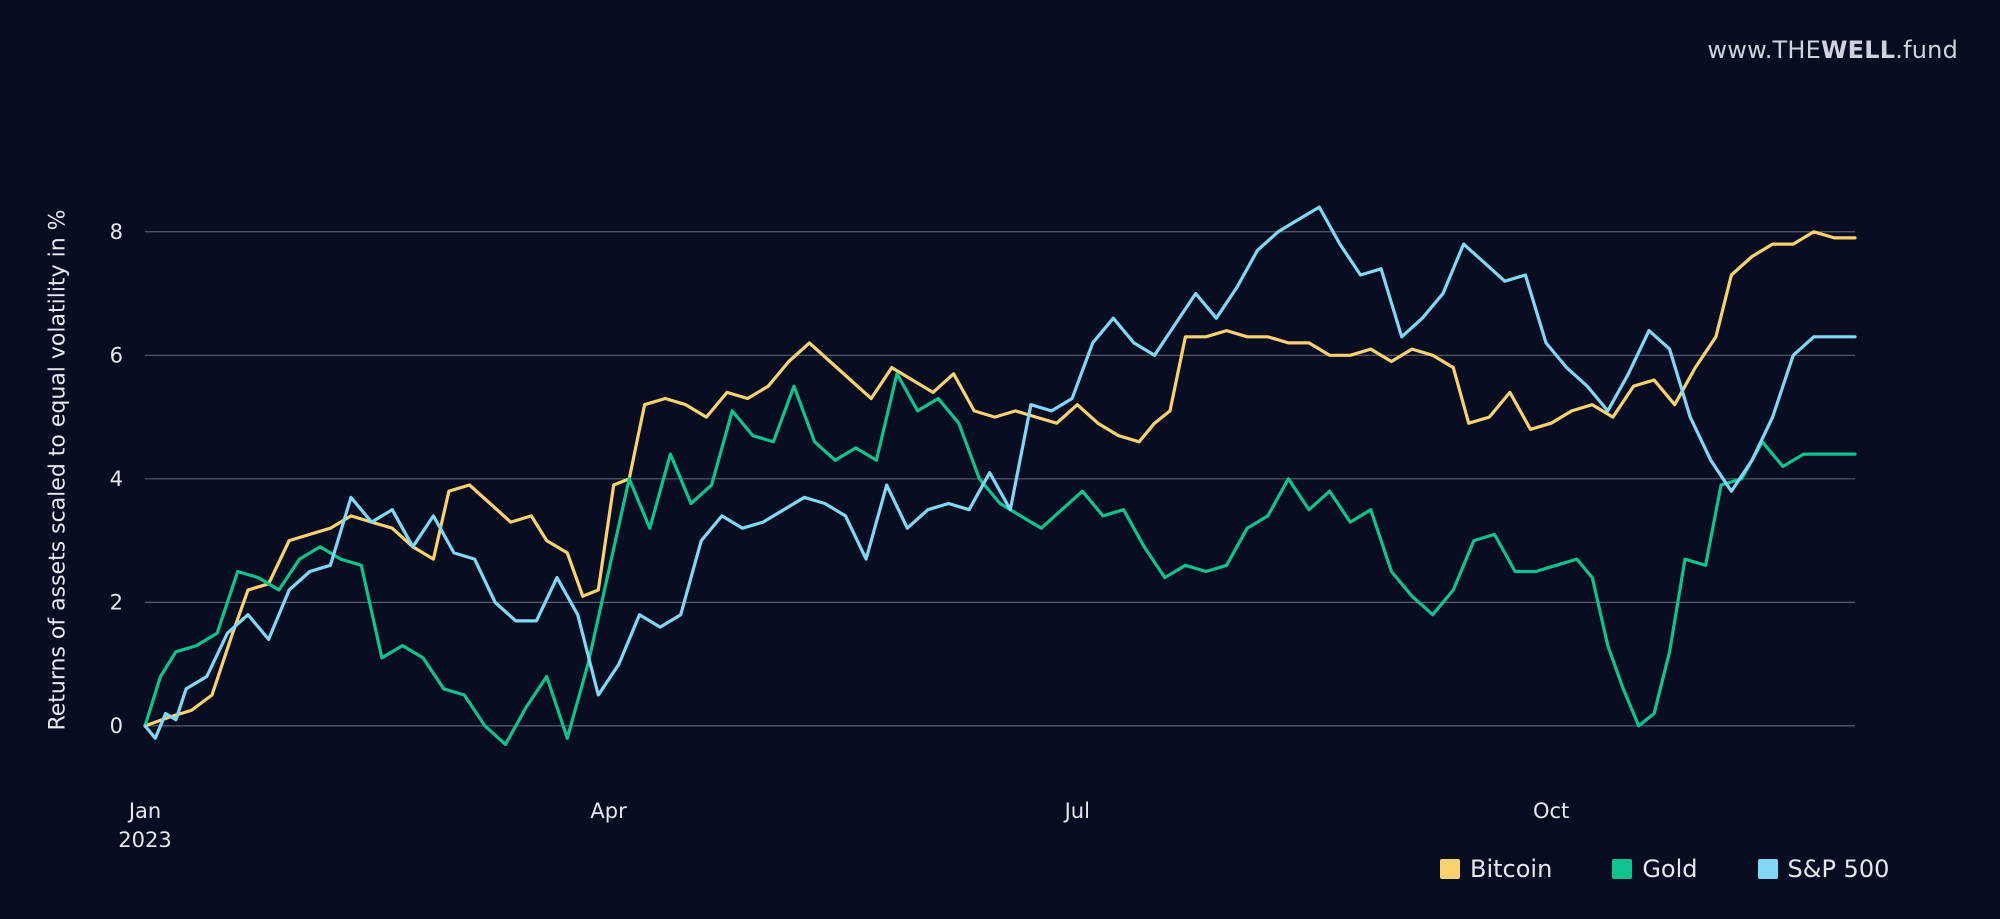  What do you see at coordinates (116, 479) in the screenshot?
I see `y-tick-label-4: 4` at bounding box center [116, 479].